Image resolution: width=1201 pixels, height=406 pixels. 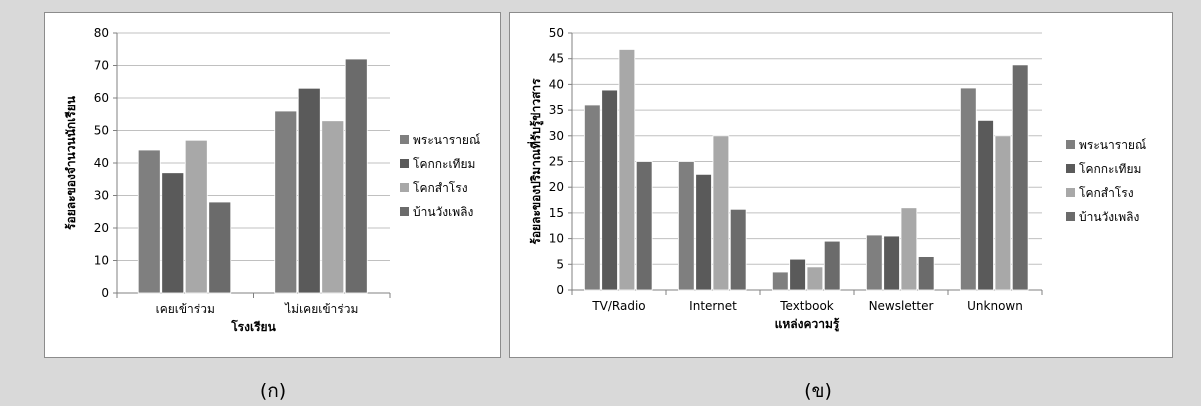 What do you see at coordinates (713, 306) in the screenshot?
I see `x-tick-label: Internet` at bounding box center [713, 306].